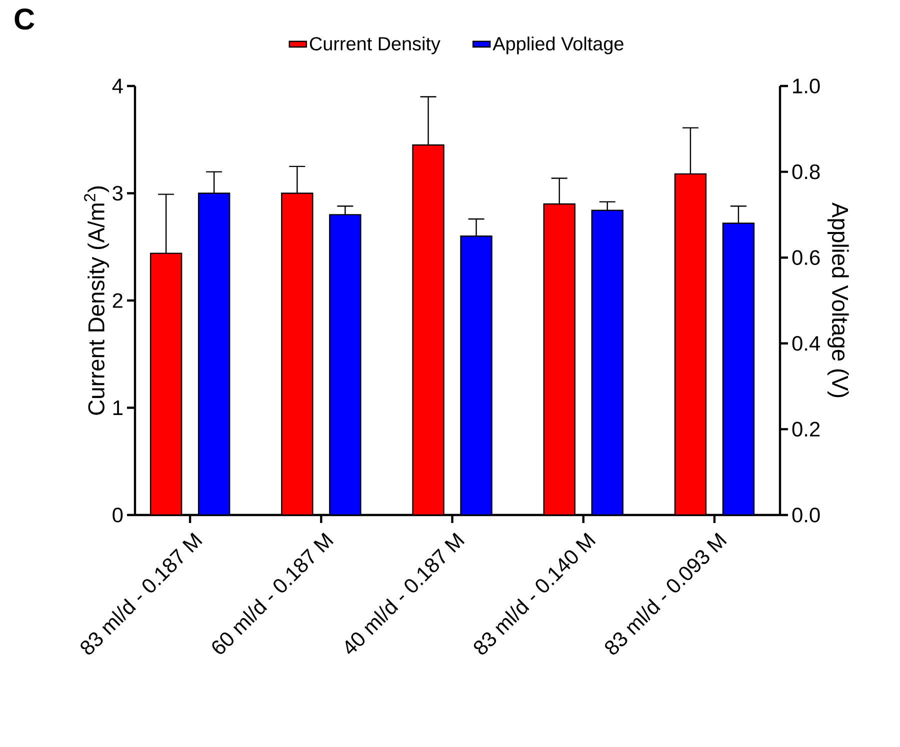  What do you see at coordinates (806, 515) in the screenshot?
I see `y2-tick-label: 0.0` at bounding box center [806, 515].